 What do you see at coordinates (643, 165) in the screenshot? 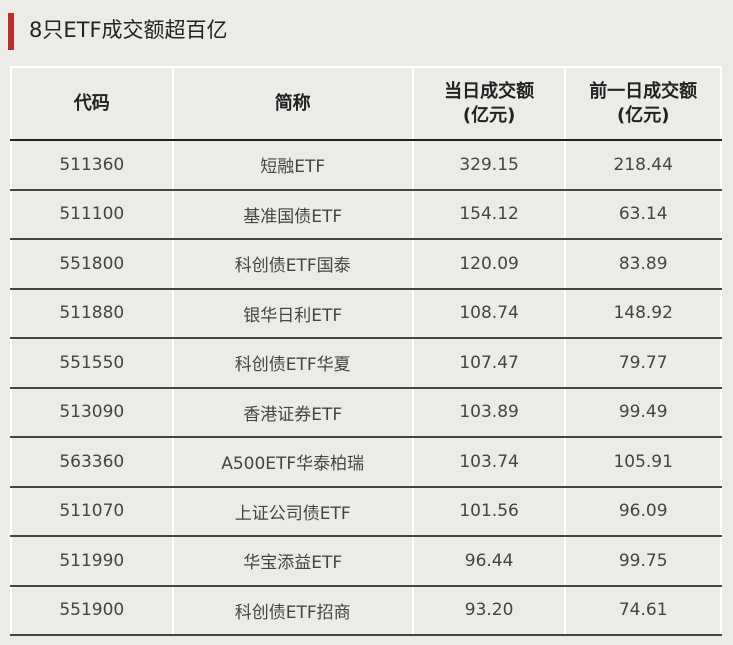
I see `cell-prev: 218.44` at bounding box center [643, 165].